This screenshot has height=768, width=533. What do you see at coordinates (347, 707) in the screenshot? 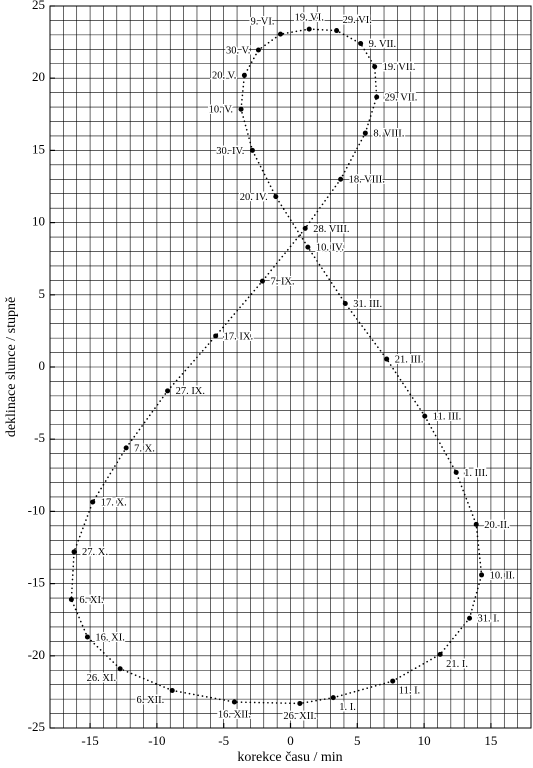
I see `point-label: 1. I.` at bounding box center [347, 707].